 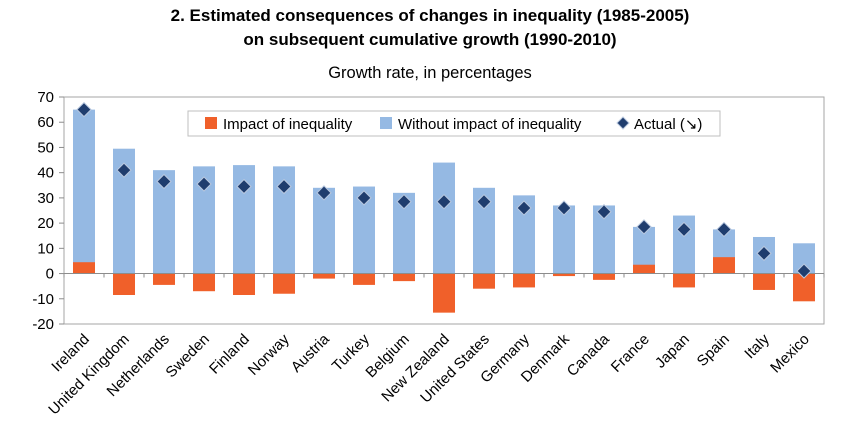 I want to click on y-tick-label: 70, so click(x=45, y=97).